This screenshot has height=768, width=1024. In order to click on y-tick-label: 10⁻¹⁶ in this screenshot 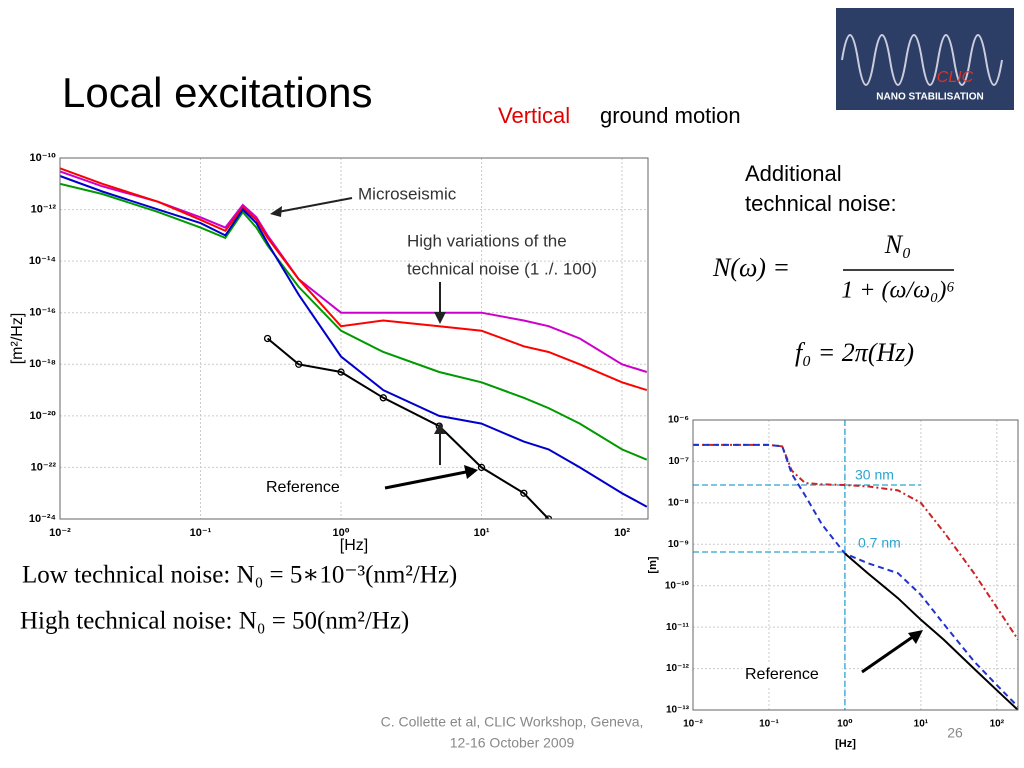, I will do `click(42, 313)`.